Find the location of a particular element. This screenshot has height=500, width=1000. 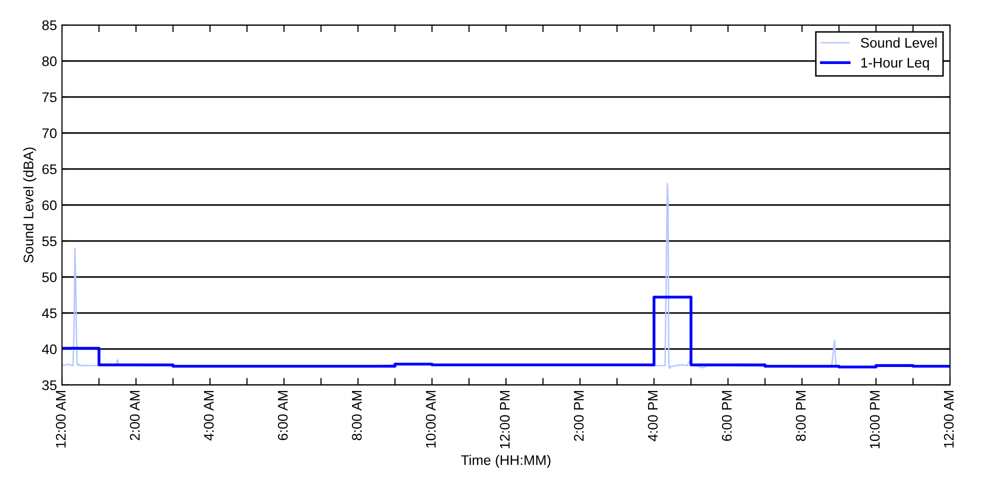

legend-label: Sound Level is located at coordinates (898, 43).